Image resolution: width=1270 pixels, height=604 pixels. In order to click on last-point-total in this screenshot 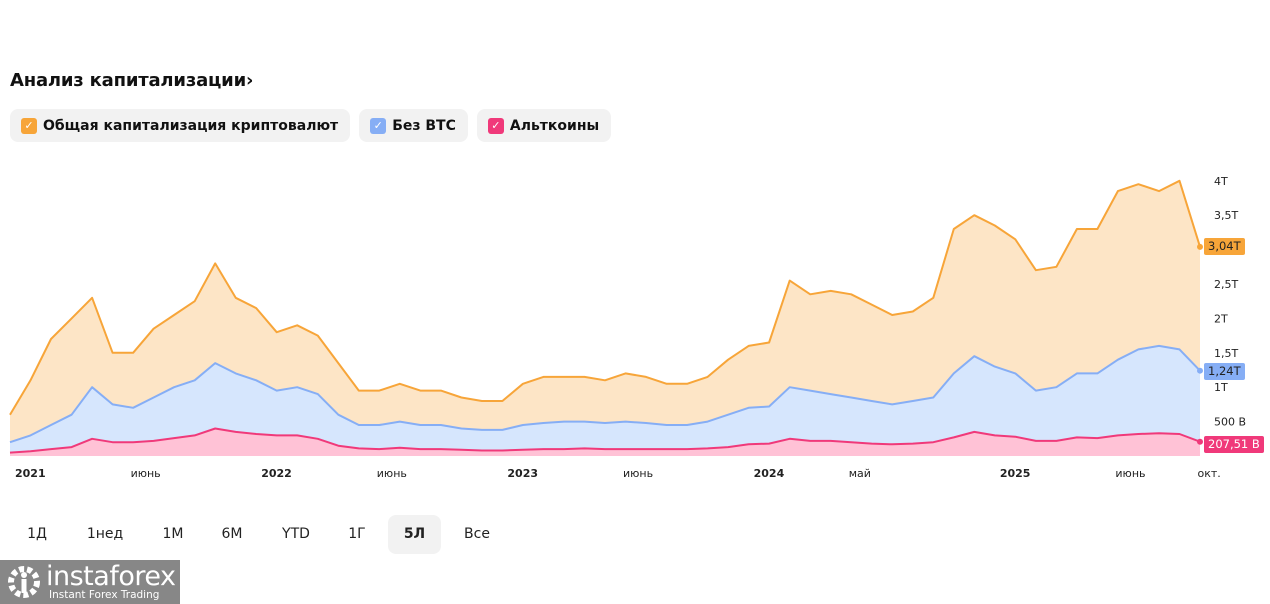, I will do `click(1200, 246)`.